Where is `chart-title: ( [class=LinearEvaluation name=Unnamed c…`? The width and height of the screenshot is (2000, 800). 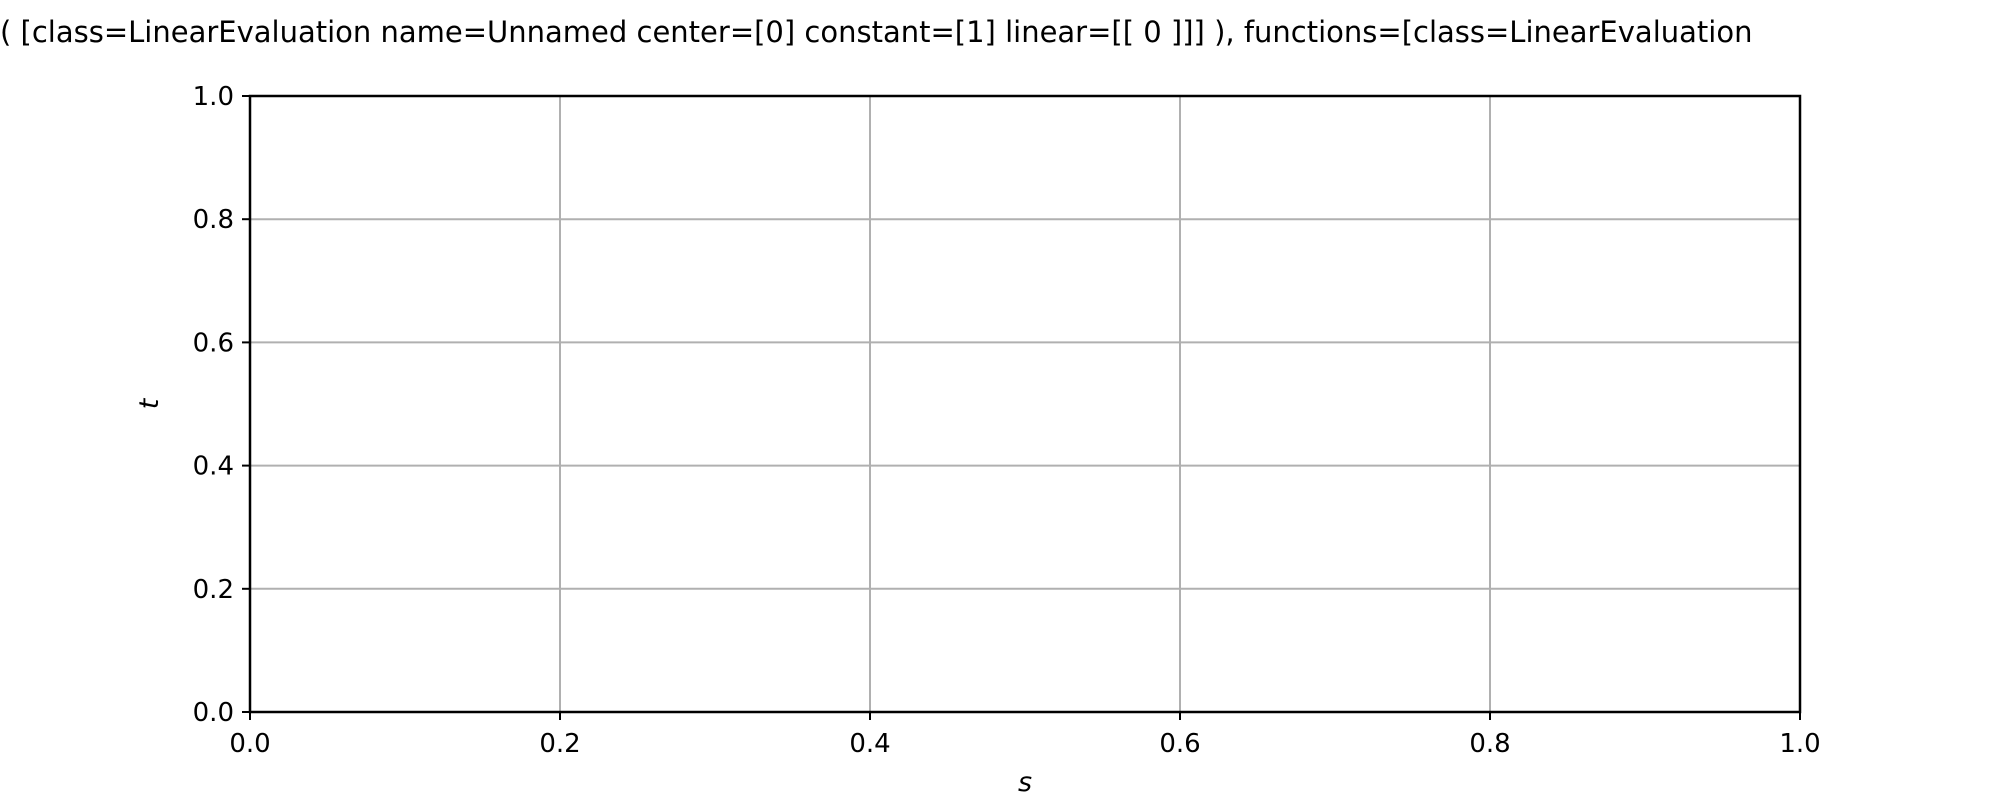 chart-title: ( [class=LinearEvaluation name=Unnamed c… is located at coordinates (876, 32).